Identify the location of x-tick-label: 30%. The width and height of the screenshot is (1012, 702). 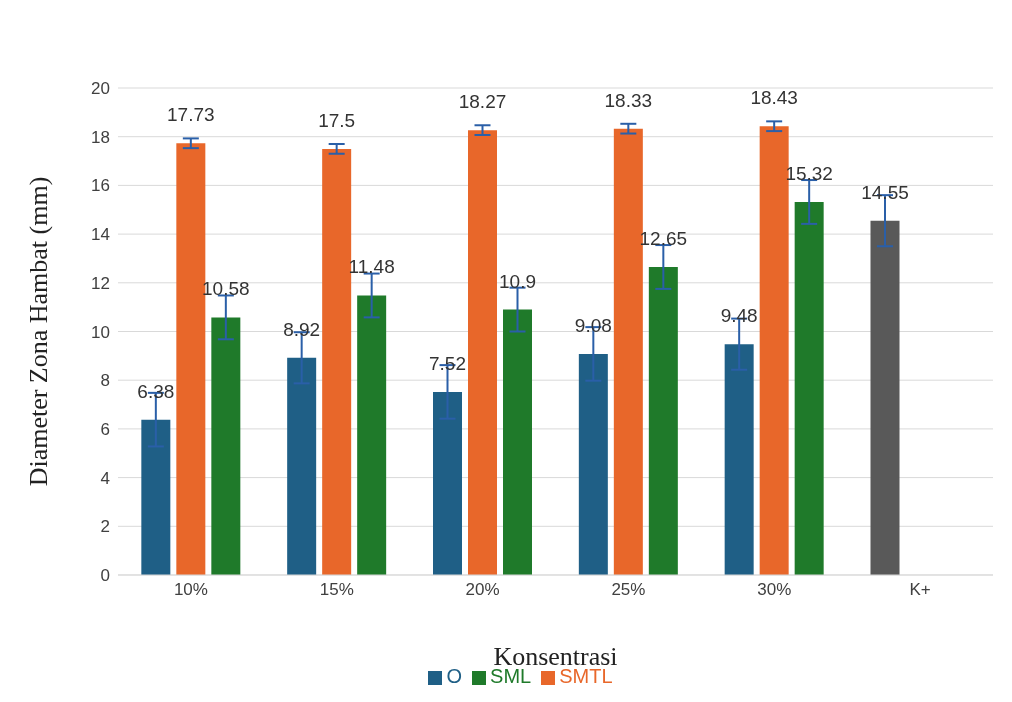
(774, 590).